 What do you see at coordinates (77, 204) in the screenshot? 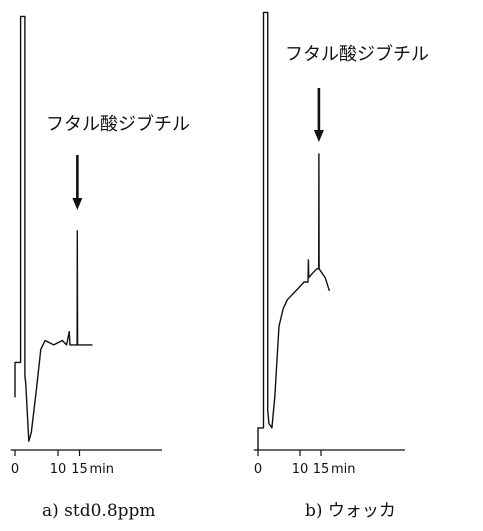
I see `peak-arrow-head-a` at bounding box center [77, 204].